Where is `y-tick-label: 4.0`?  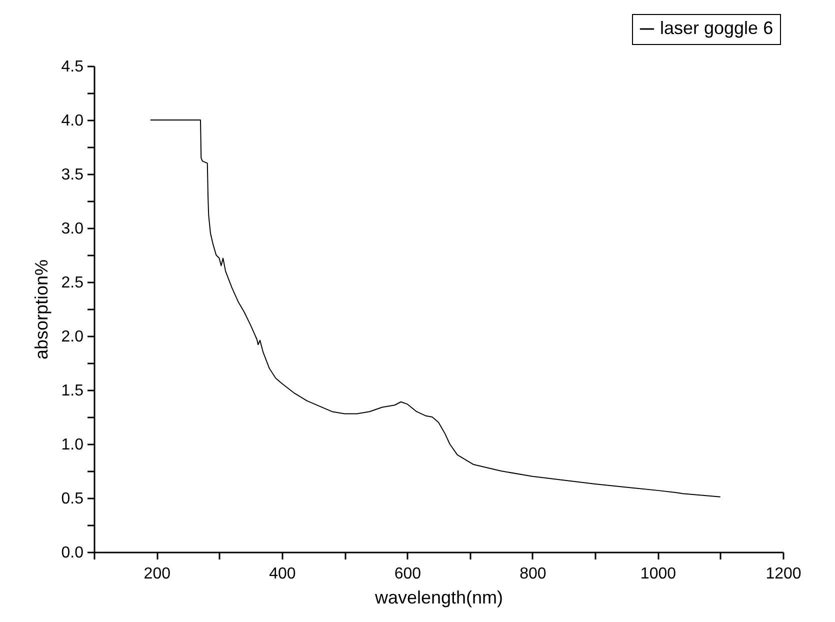
y-tick-label: 4.0 is located at coordinates (72, 121).